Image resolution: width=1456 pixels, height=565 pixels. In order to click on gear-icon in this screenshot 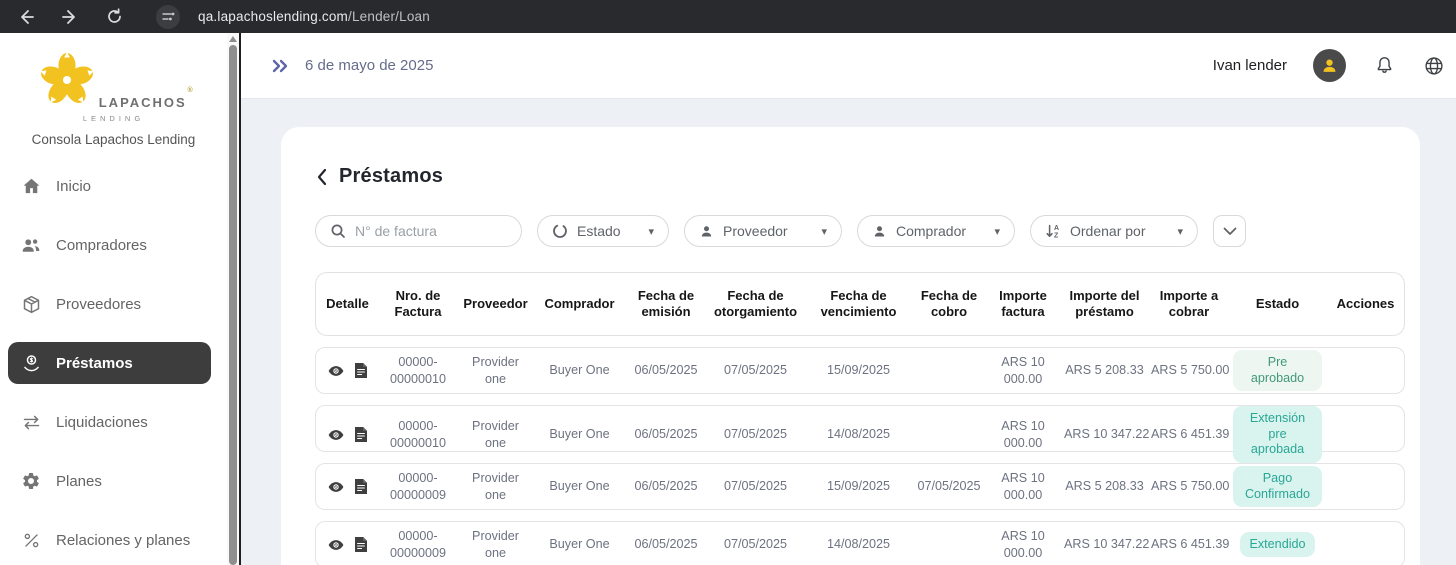, I will do `click(31, 481)`.